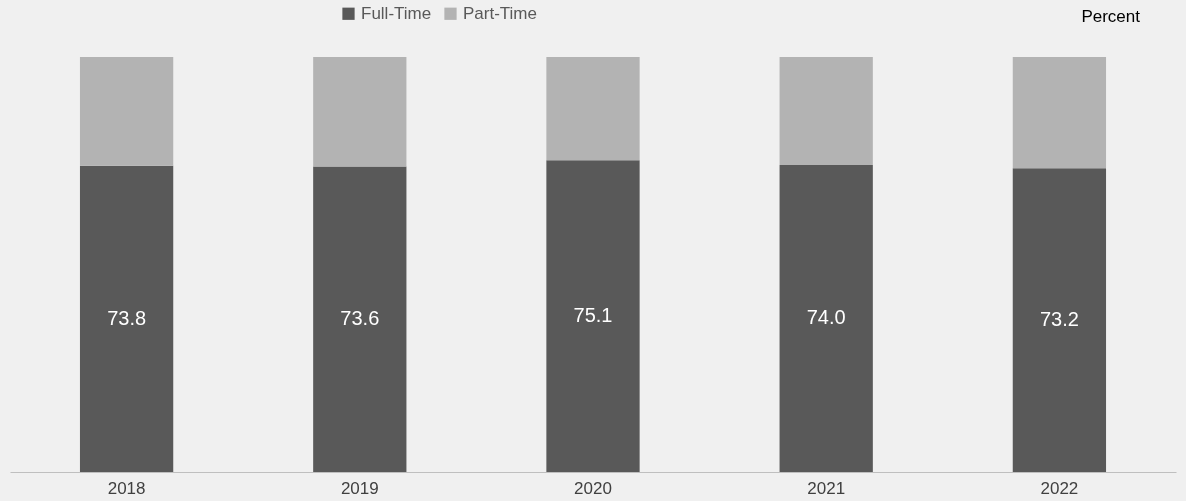  I want to click on data-label: 73.8, so click(127, 317).